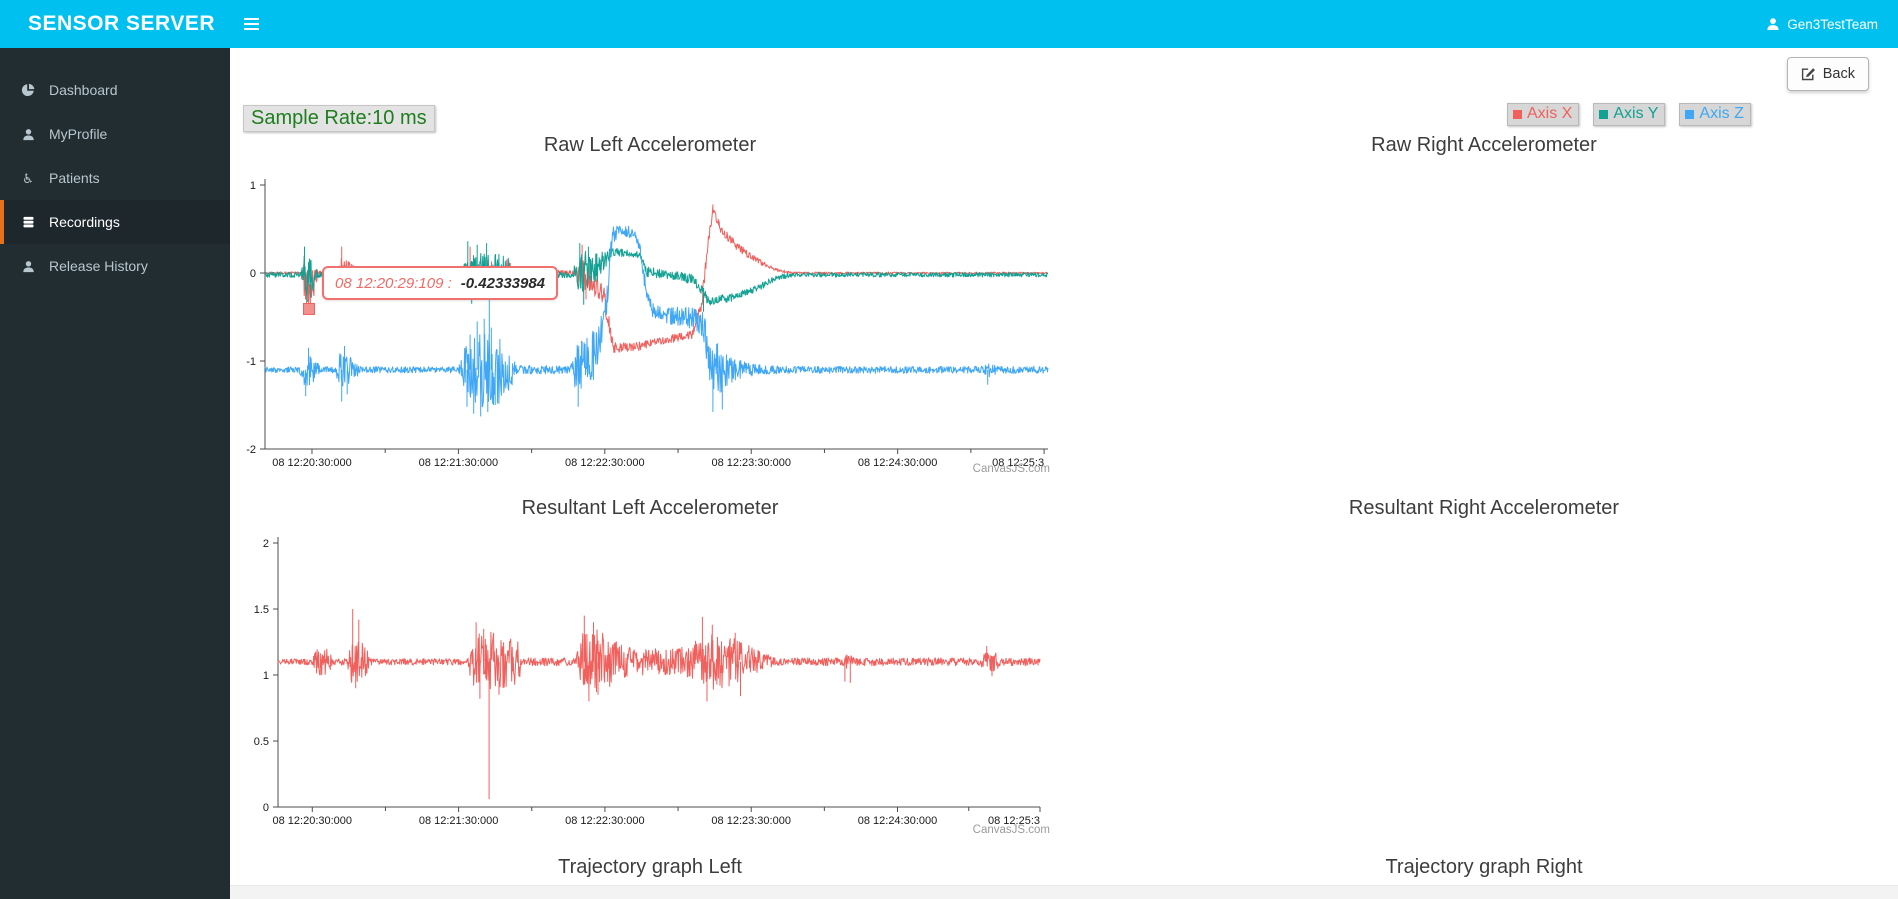 The width and height of the screenshot is (1898, 899). What do you see at coordinates (650, 508) in the screenshot?
I see `chart-title-resultant-left: Resultant Left Accelerometer` at bounding box center [650, 508].